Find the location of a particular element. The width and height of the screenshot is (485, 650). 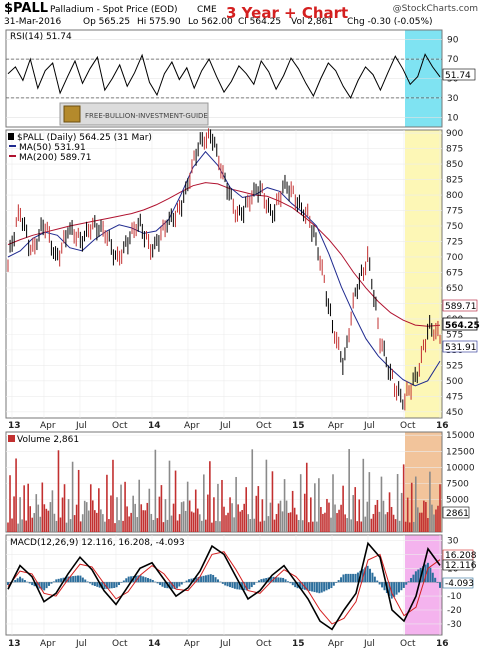

chart-title: 3 Year + Chart is located at coordinates (287, 13).